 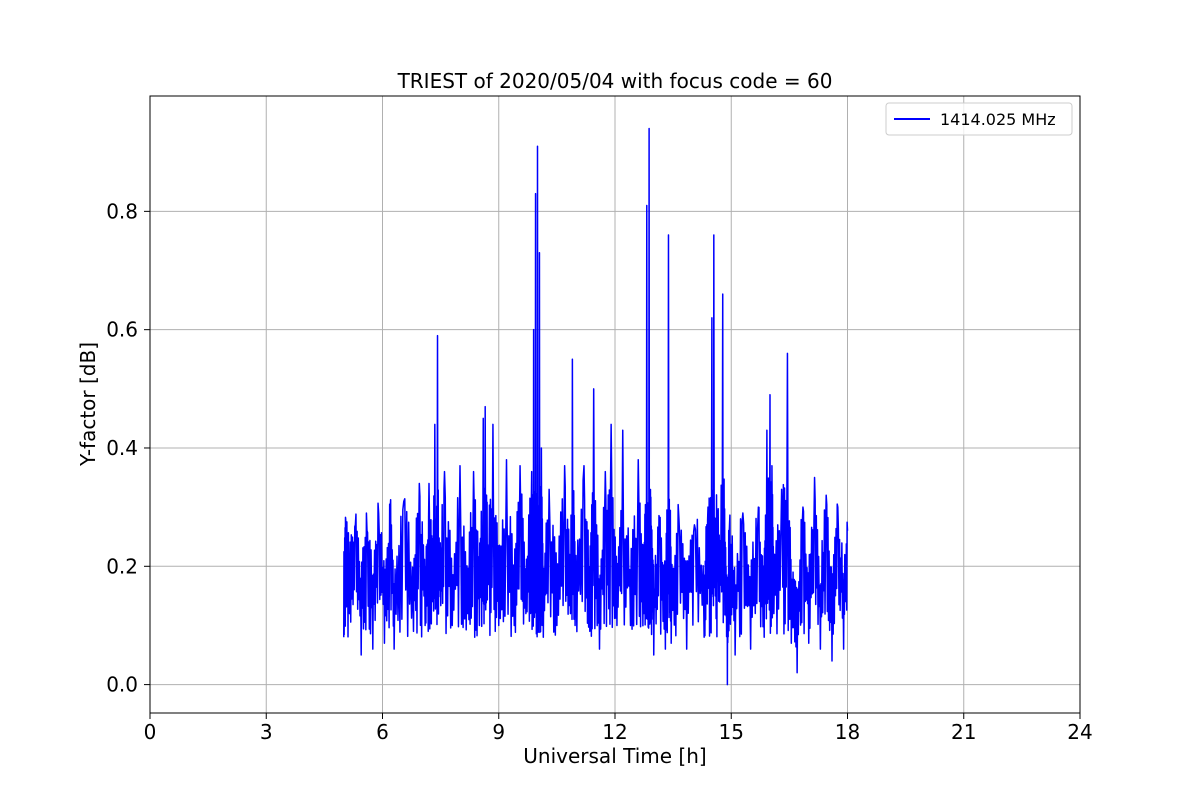 What do you see at coordinates (150, 732) in the screenshot?
I see `x-tick-label: 0` at bounding box center [150, 732].